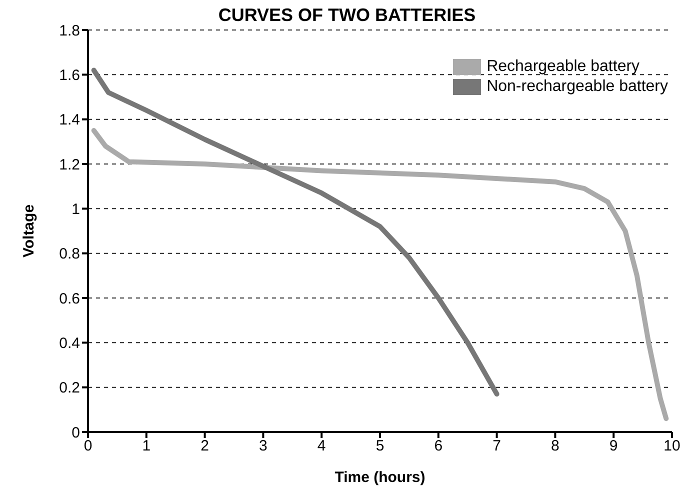 Image resolution: width=694 pixels, height=499 pixels. Describe the element at coordinates (555, 446) in the screenshot. I see `x-tick-label: 8` at that location.